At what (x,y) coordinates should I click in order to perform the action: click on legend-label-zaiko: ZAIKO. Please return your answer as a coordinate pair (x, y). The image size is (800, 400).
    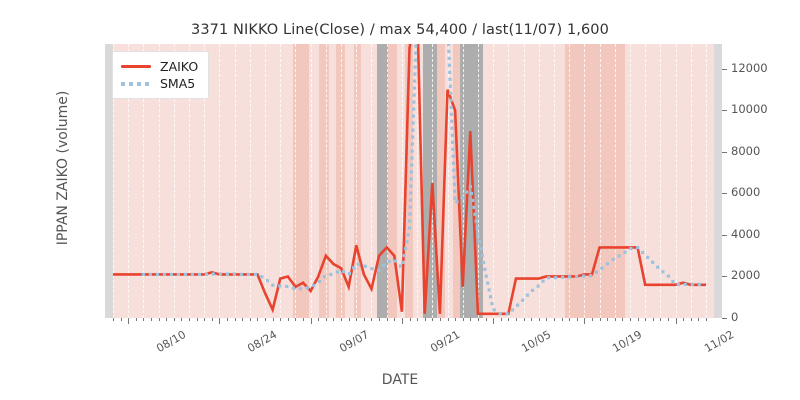
    Looking at the image, I should click on (179, 66).